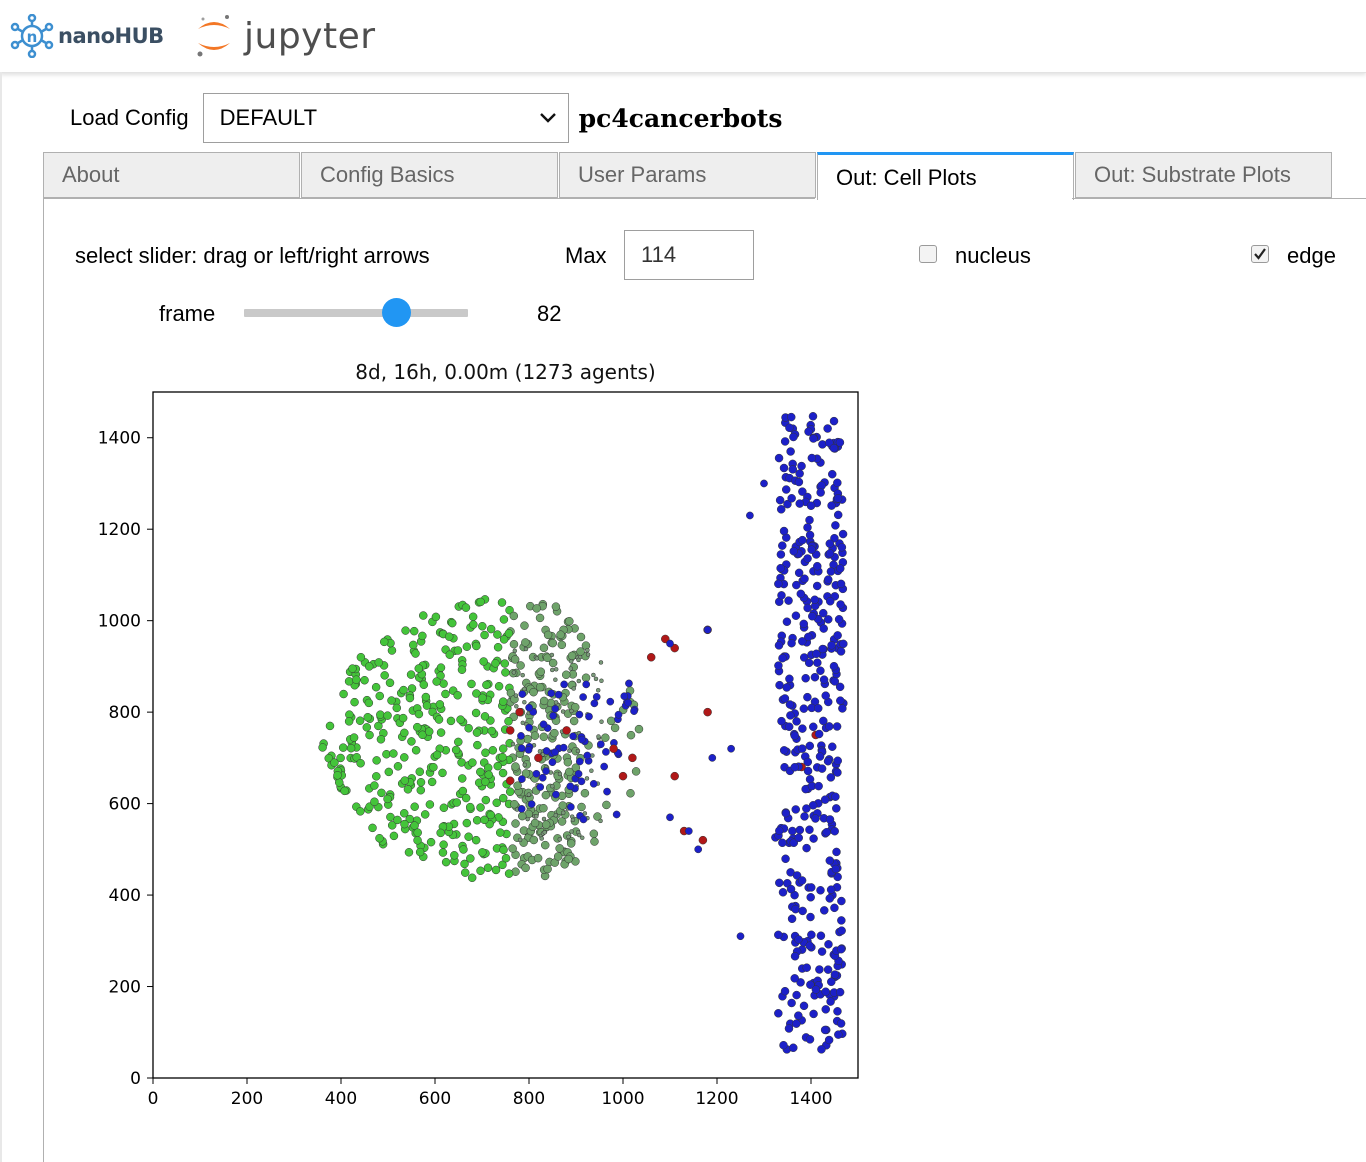 The image size is (1366, 1162). What do you see at coordinates (397, 312) in the screenshot?
I see `frame-slider-handle` at bounding box center [397, 312].